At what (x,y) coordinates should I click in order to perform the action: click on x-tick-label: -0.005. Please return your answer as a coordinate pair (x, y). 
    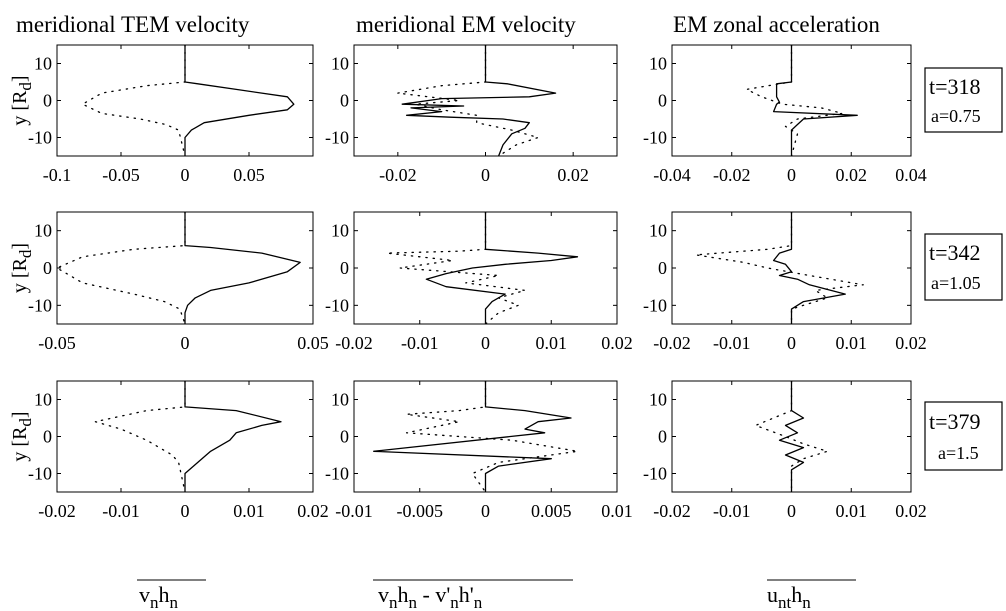
    Looking at the image, I should click on (420, 511).